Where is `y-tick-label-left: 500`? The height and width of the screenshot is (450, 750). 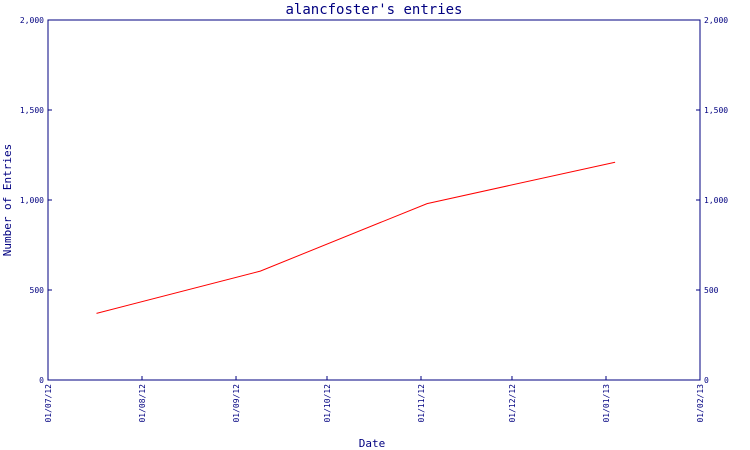
y-tick-label-left: 500 is located at coordinates (37, 290).